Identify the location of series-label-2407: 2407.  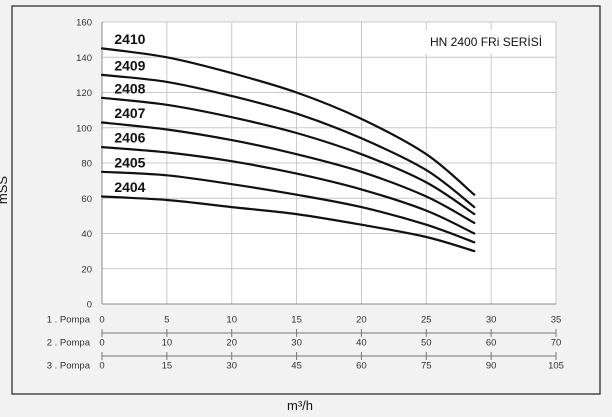
(129, 113).